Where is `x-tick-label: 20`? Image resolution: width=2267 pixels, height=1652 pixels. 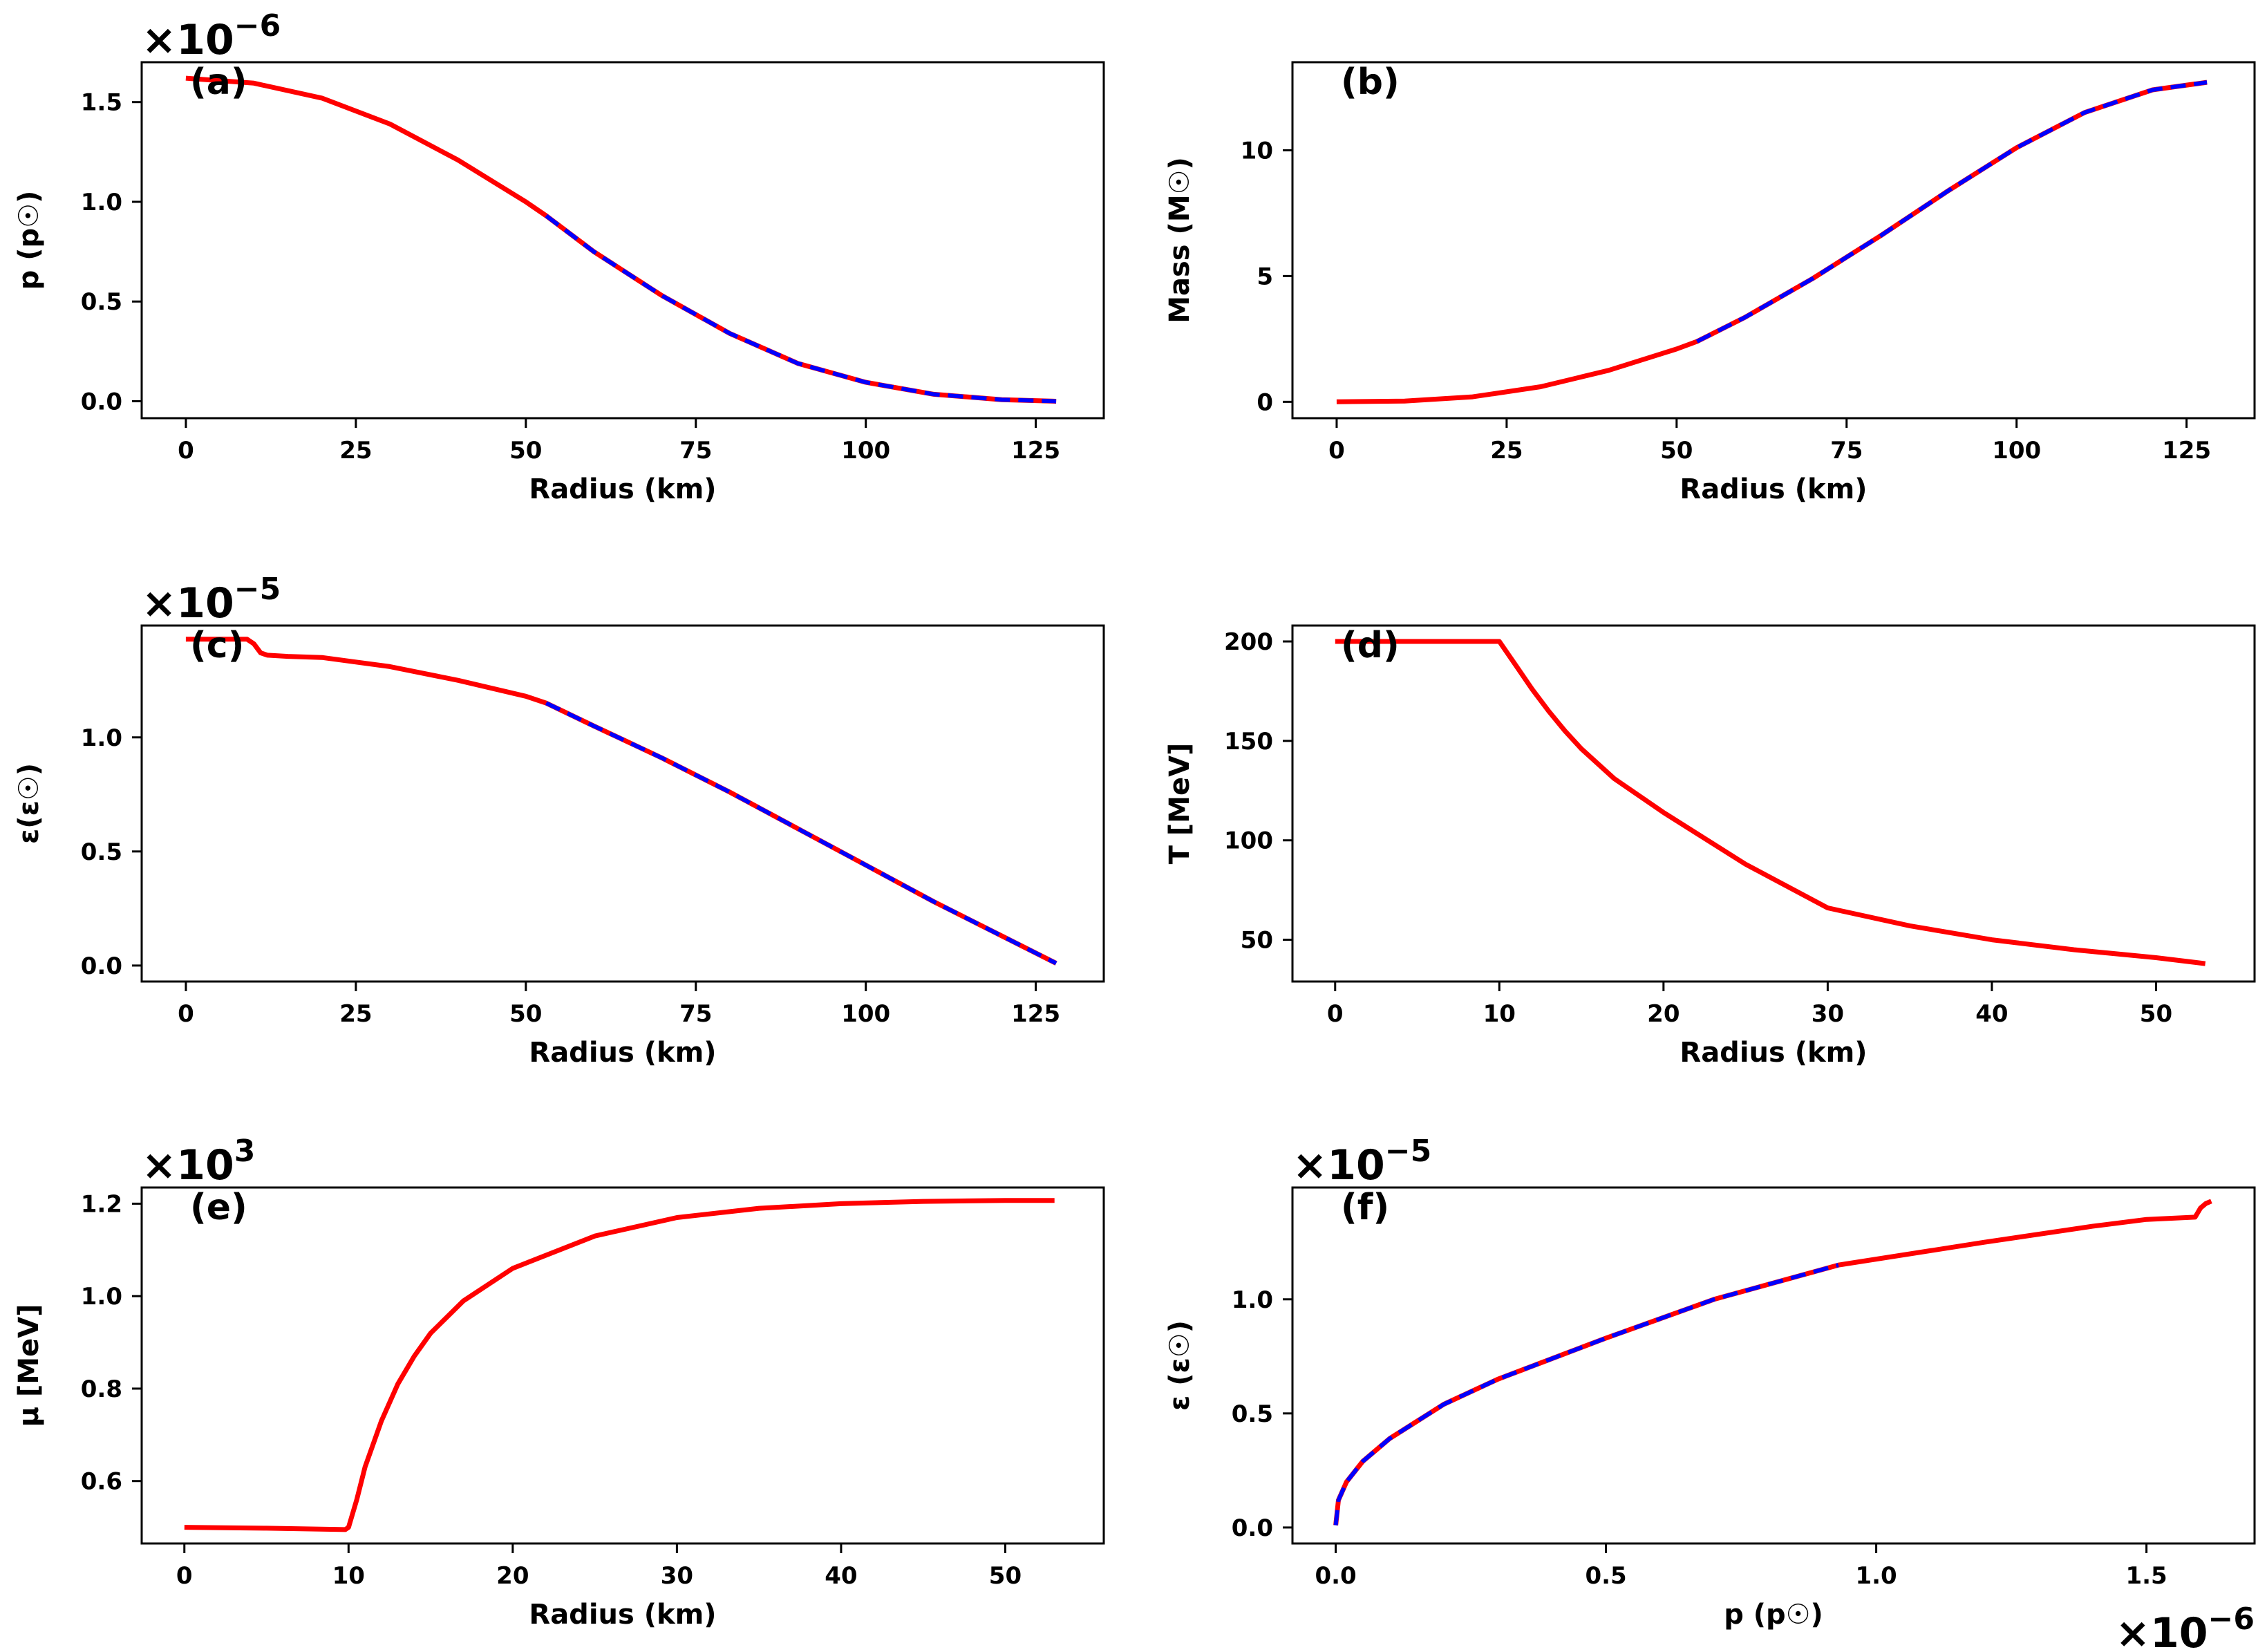 x-tick-label: 20 is located at coordinates (1664, 1014).